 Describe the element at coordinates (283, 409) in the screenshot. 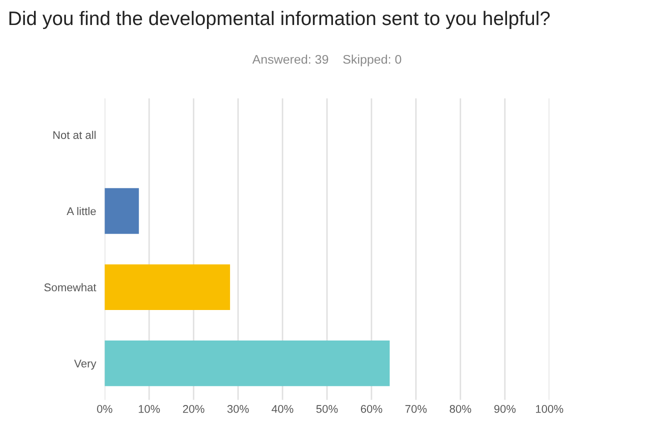

I see `x-tick-label: 40%` at that location.